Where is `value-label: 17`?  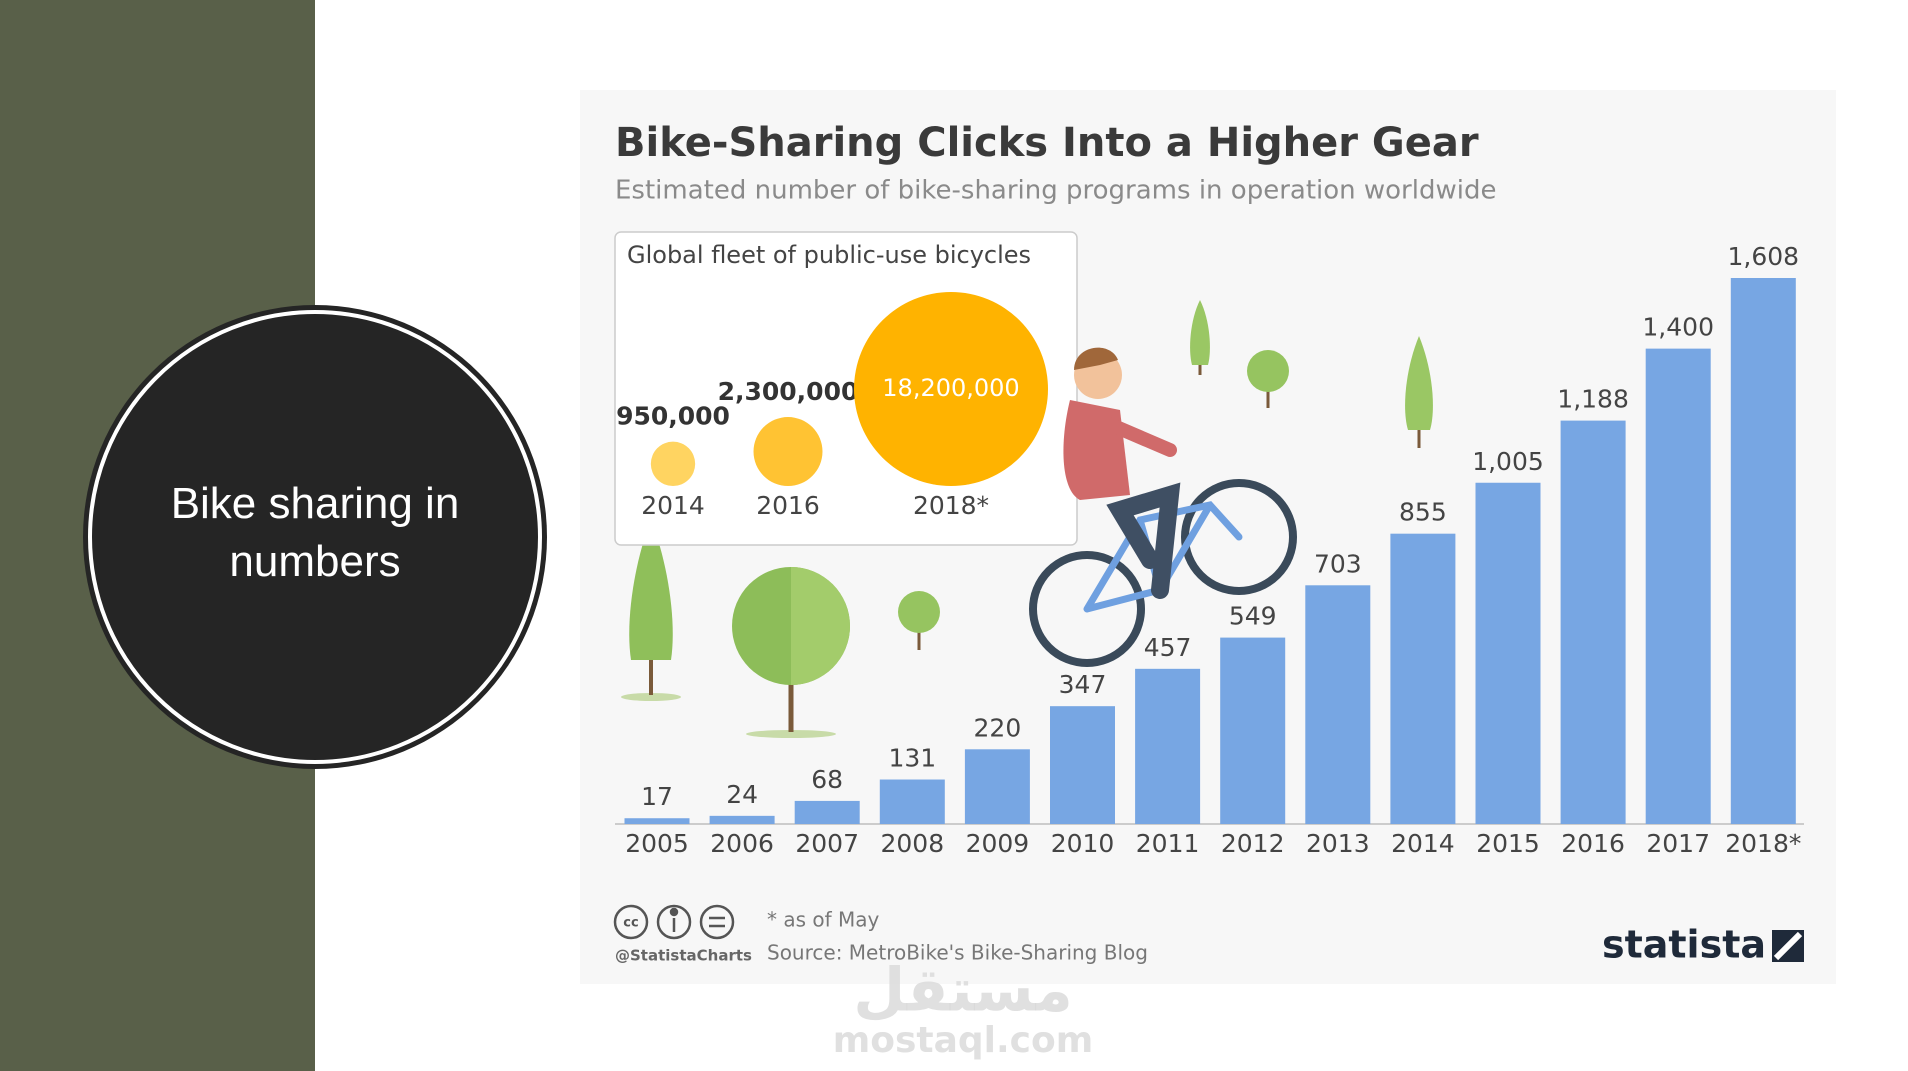
value-label: 17 is located at coordinates (657, 796).